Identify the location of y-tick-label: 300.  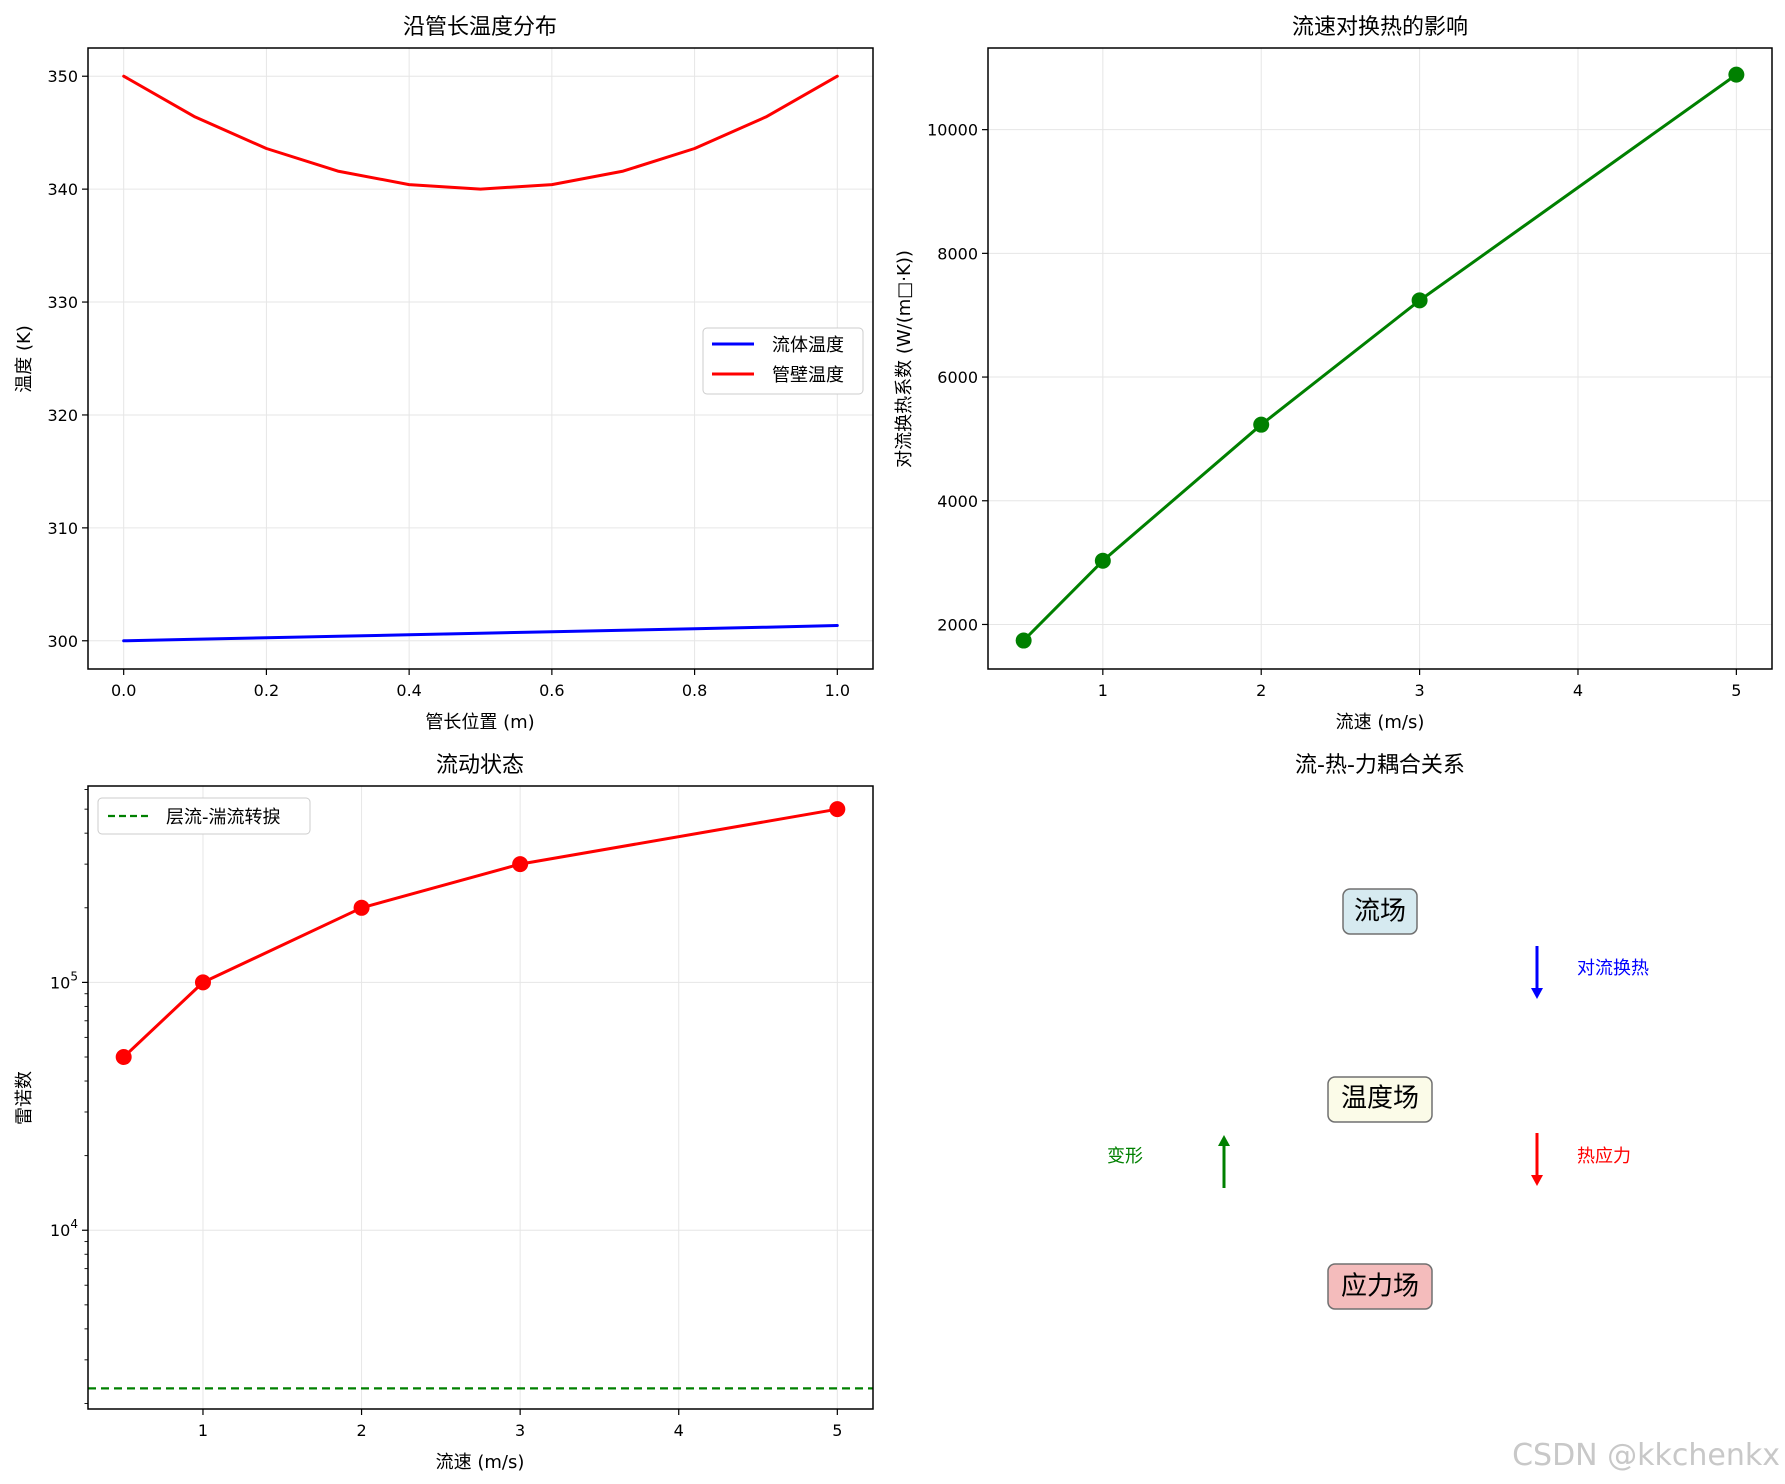
(62, 641).